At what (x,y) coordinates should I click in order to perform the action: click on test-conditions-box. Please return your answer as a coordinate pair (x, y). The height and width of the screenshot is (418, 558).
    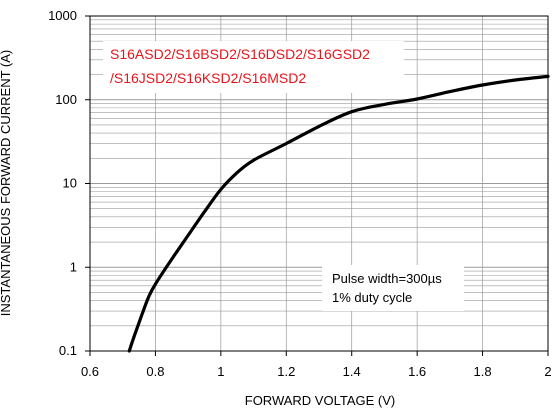
    Looking at the image, I should click on (393, 288).